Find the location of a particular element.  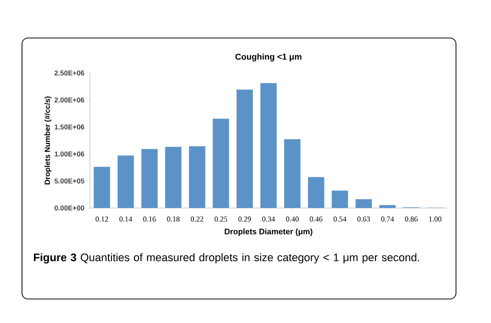

x-axis-title: Droplets Diameter (μm) is located at coordinates (268, 232).